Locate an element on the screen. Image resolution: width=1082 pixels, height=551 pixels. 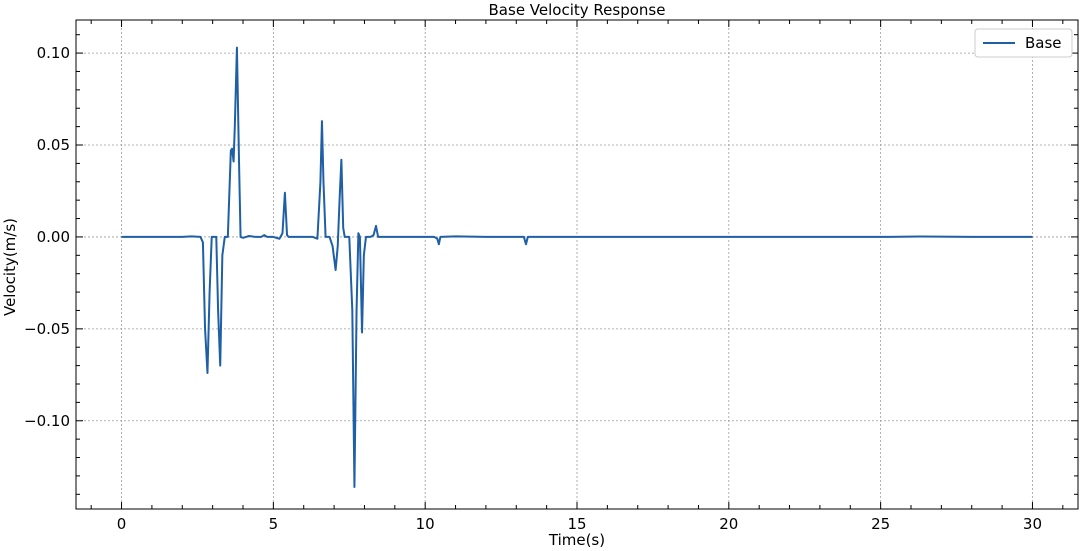
x-tick-label: 30 is located at coordinates (1032, 524).